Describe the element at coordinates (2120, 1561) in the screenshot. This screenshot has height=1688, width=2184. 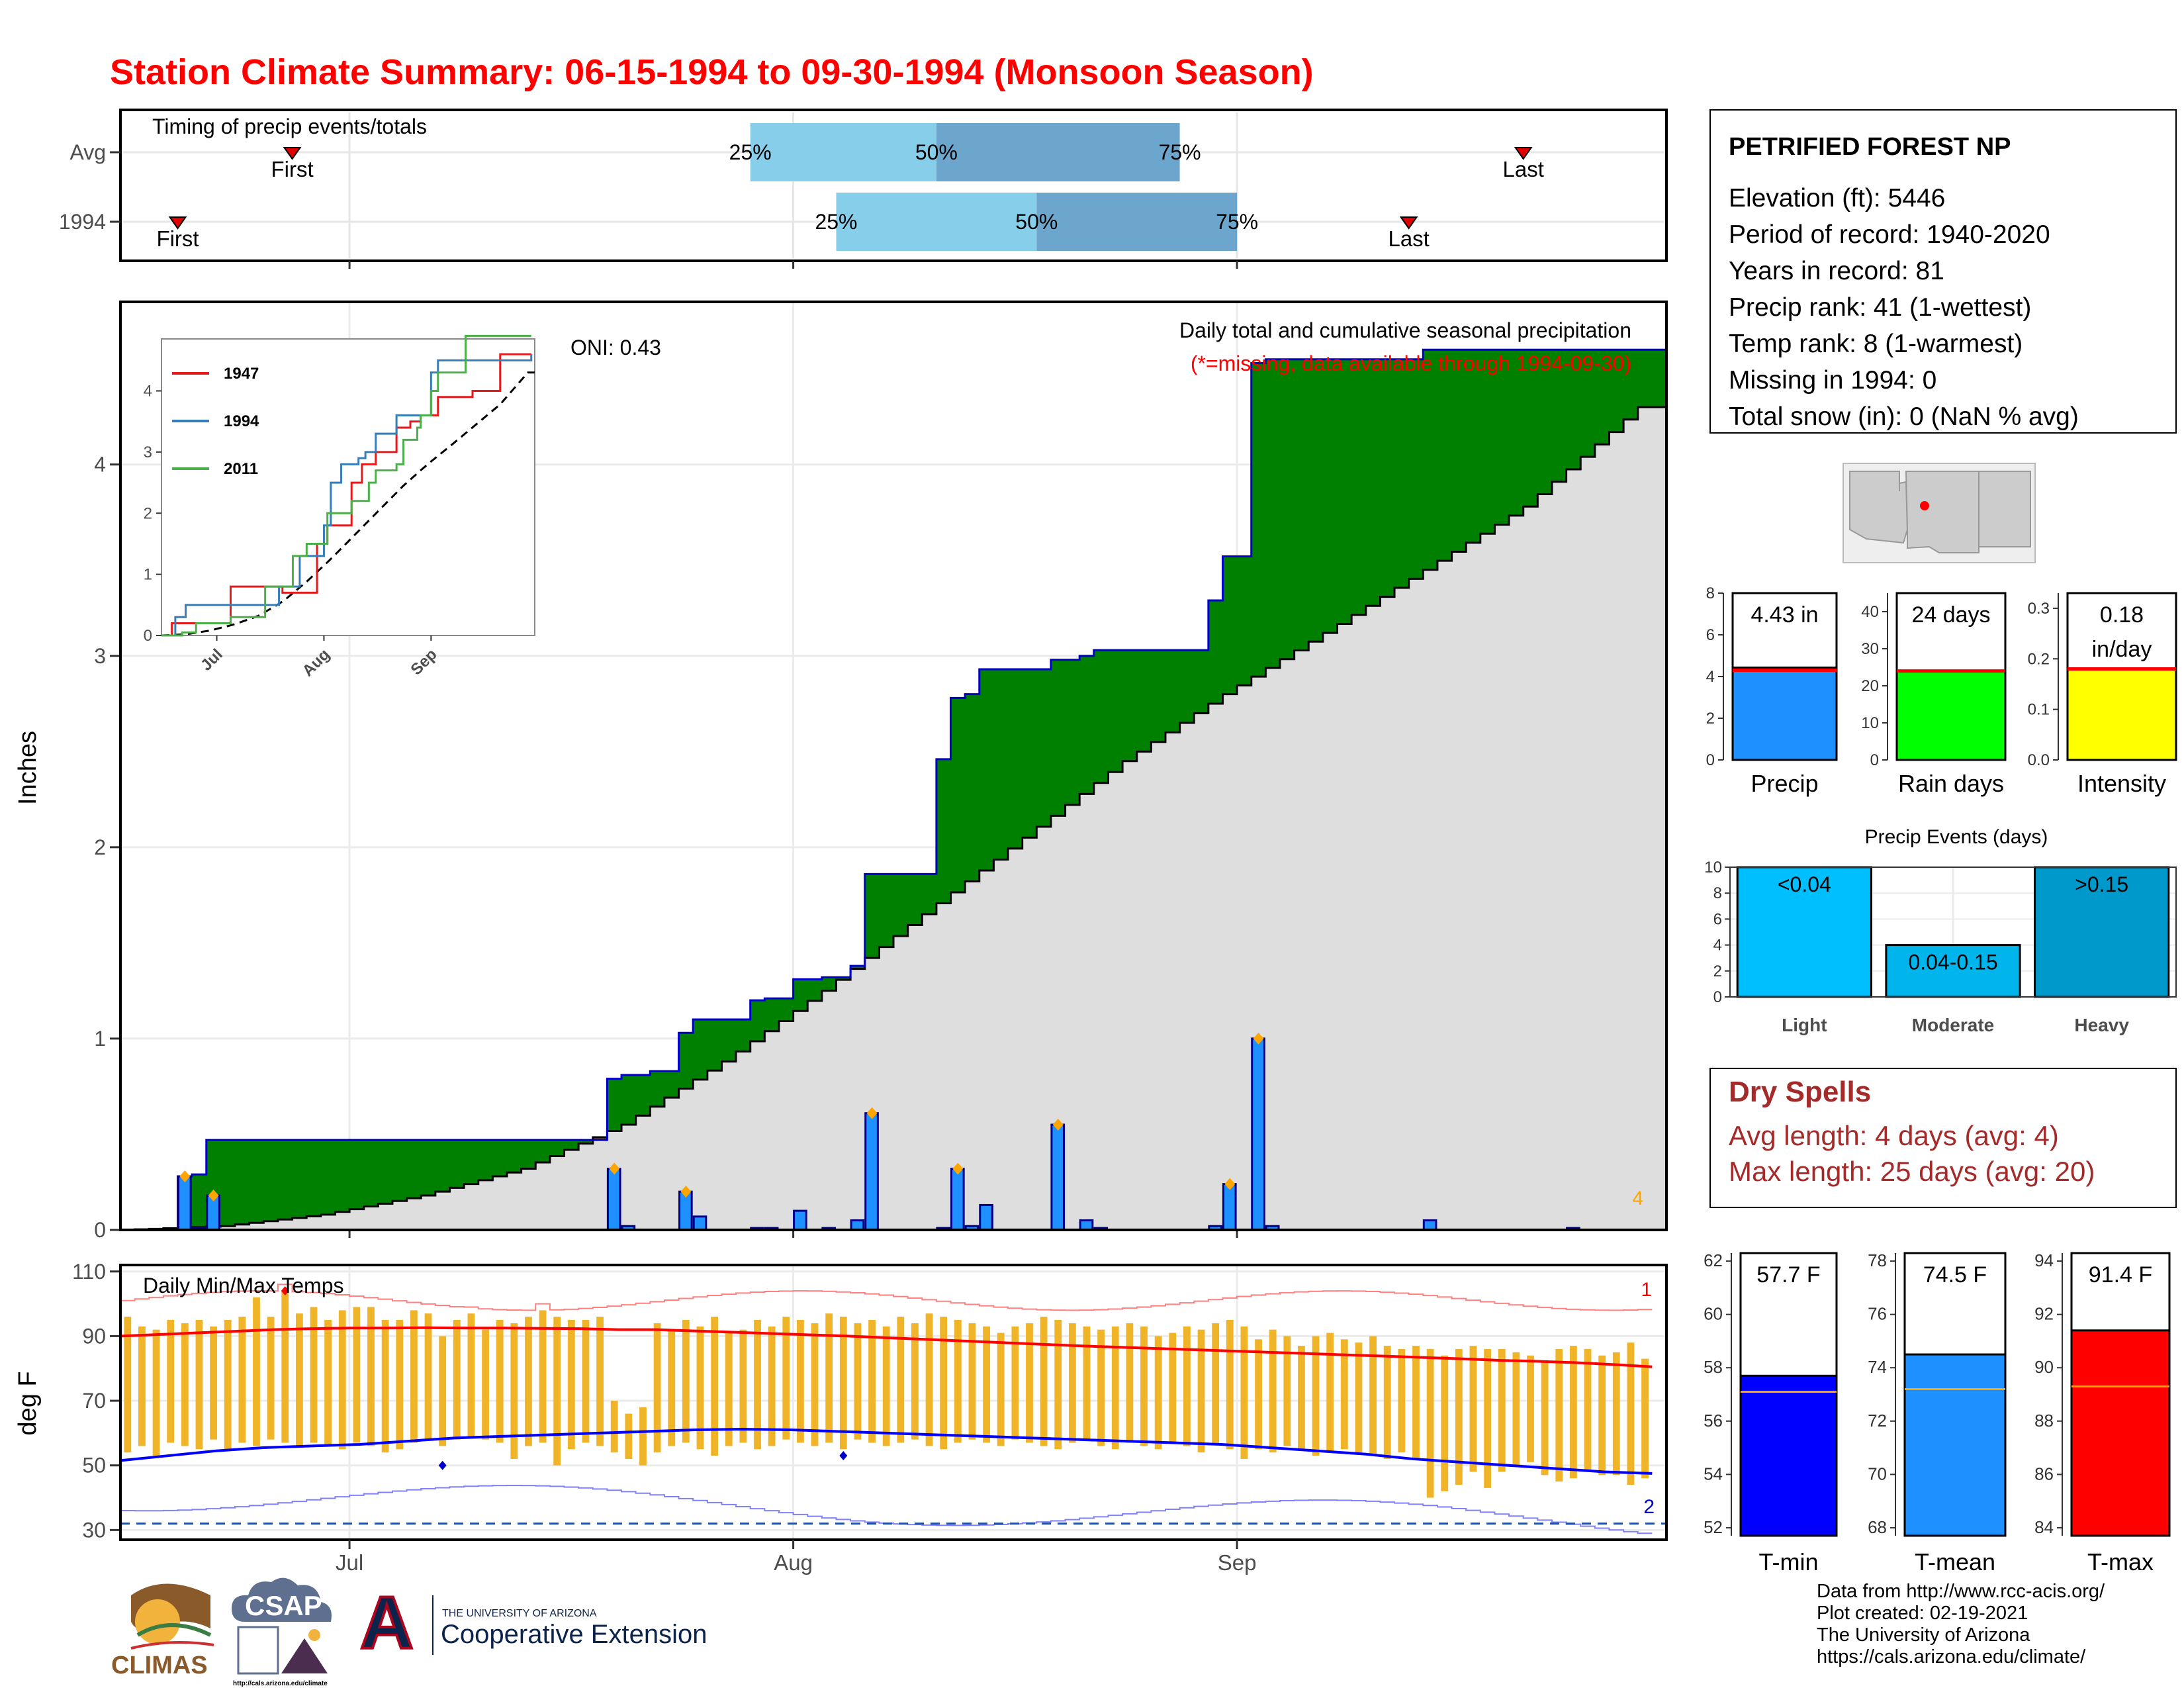
I see `summary-category-label: T-max` at that location.